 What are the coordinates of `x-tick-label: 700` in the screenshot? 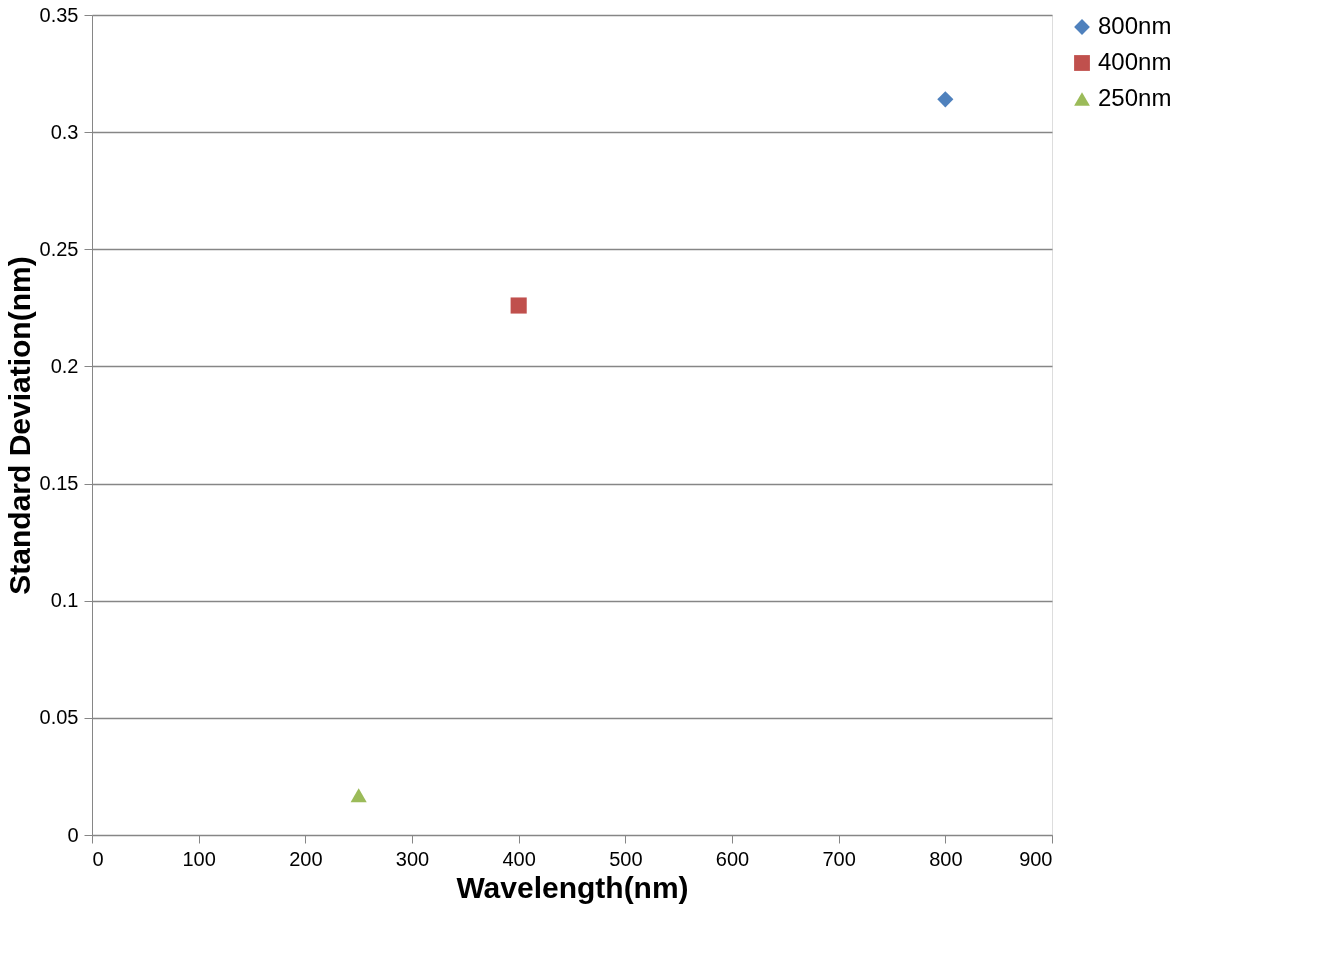 It's located at (839, 858).